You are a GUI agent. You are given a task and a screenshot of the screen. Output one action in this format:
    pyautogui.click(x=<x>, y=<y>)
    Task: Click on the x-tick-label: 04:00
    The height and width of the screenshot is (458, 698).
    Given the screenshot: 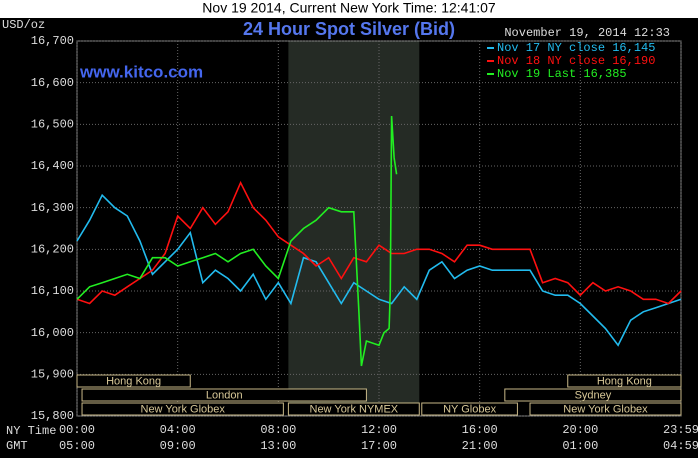 What is the action you would take?
    pyautogui.click(x=178, y=430)
    